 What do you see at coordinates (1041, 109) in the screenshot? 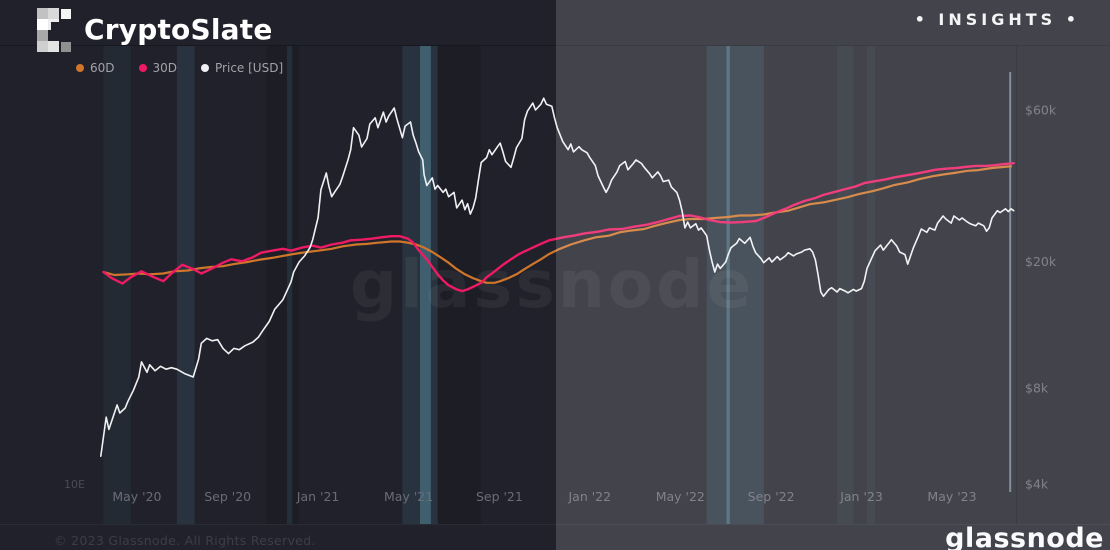
I see `y-axis-tick-label: $60k` at bounding box center [1041, 109].